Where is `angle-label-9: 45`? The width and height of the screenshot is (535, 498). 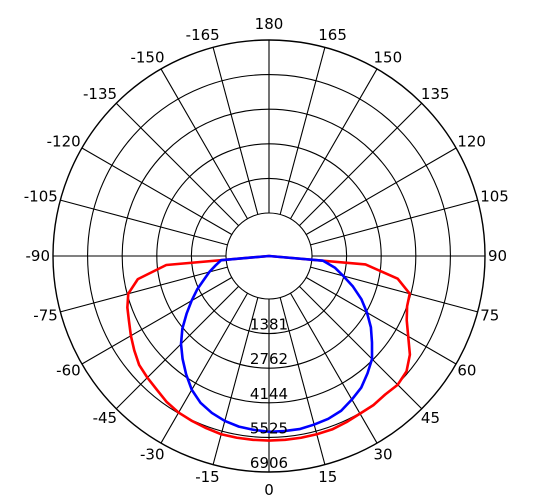
angle-label-9: 45 is located at coordinates (430, 418).